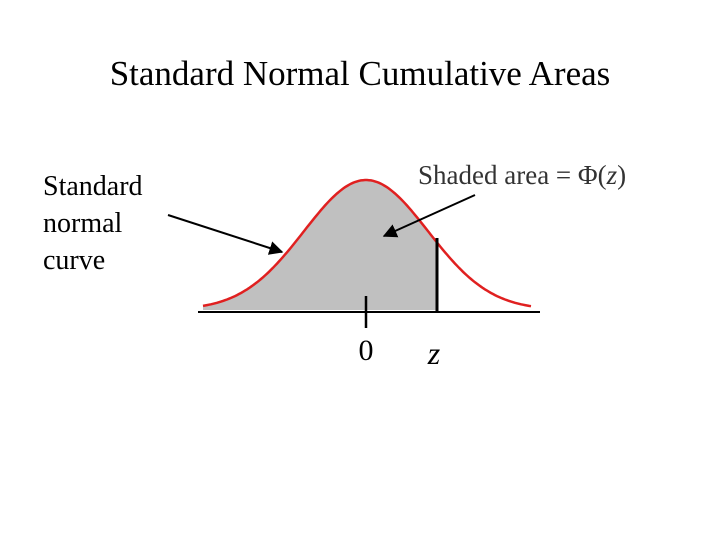 The height and width of the screenshot is (540, 720). Describe the element at coordinates (360, 73) in the screenshot. I see `slide-title: Standard Normal Cumulative Areas` at that location.